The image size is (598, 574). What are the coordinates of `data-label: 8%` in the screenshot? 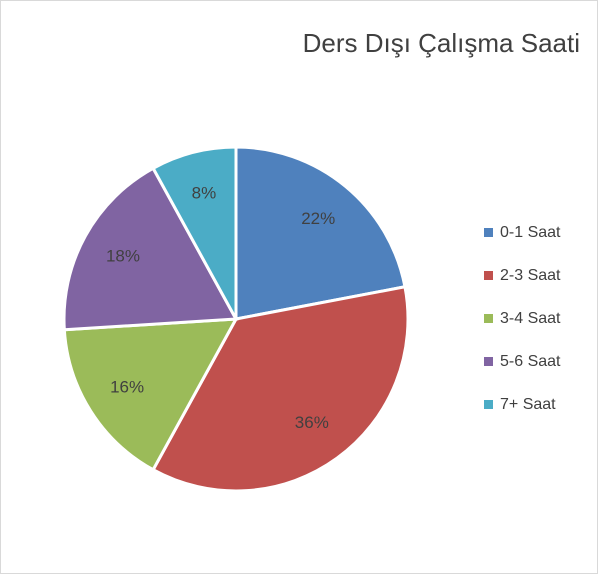 It's located at (204, 193).